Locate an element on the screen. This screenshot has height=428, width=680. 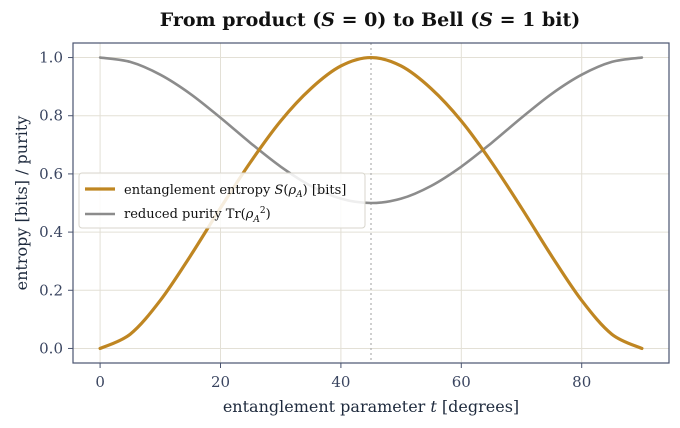
x-tick-label: 60 is located at coordinates (461, 382).